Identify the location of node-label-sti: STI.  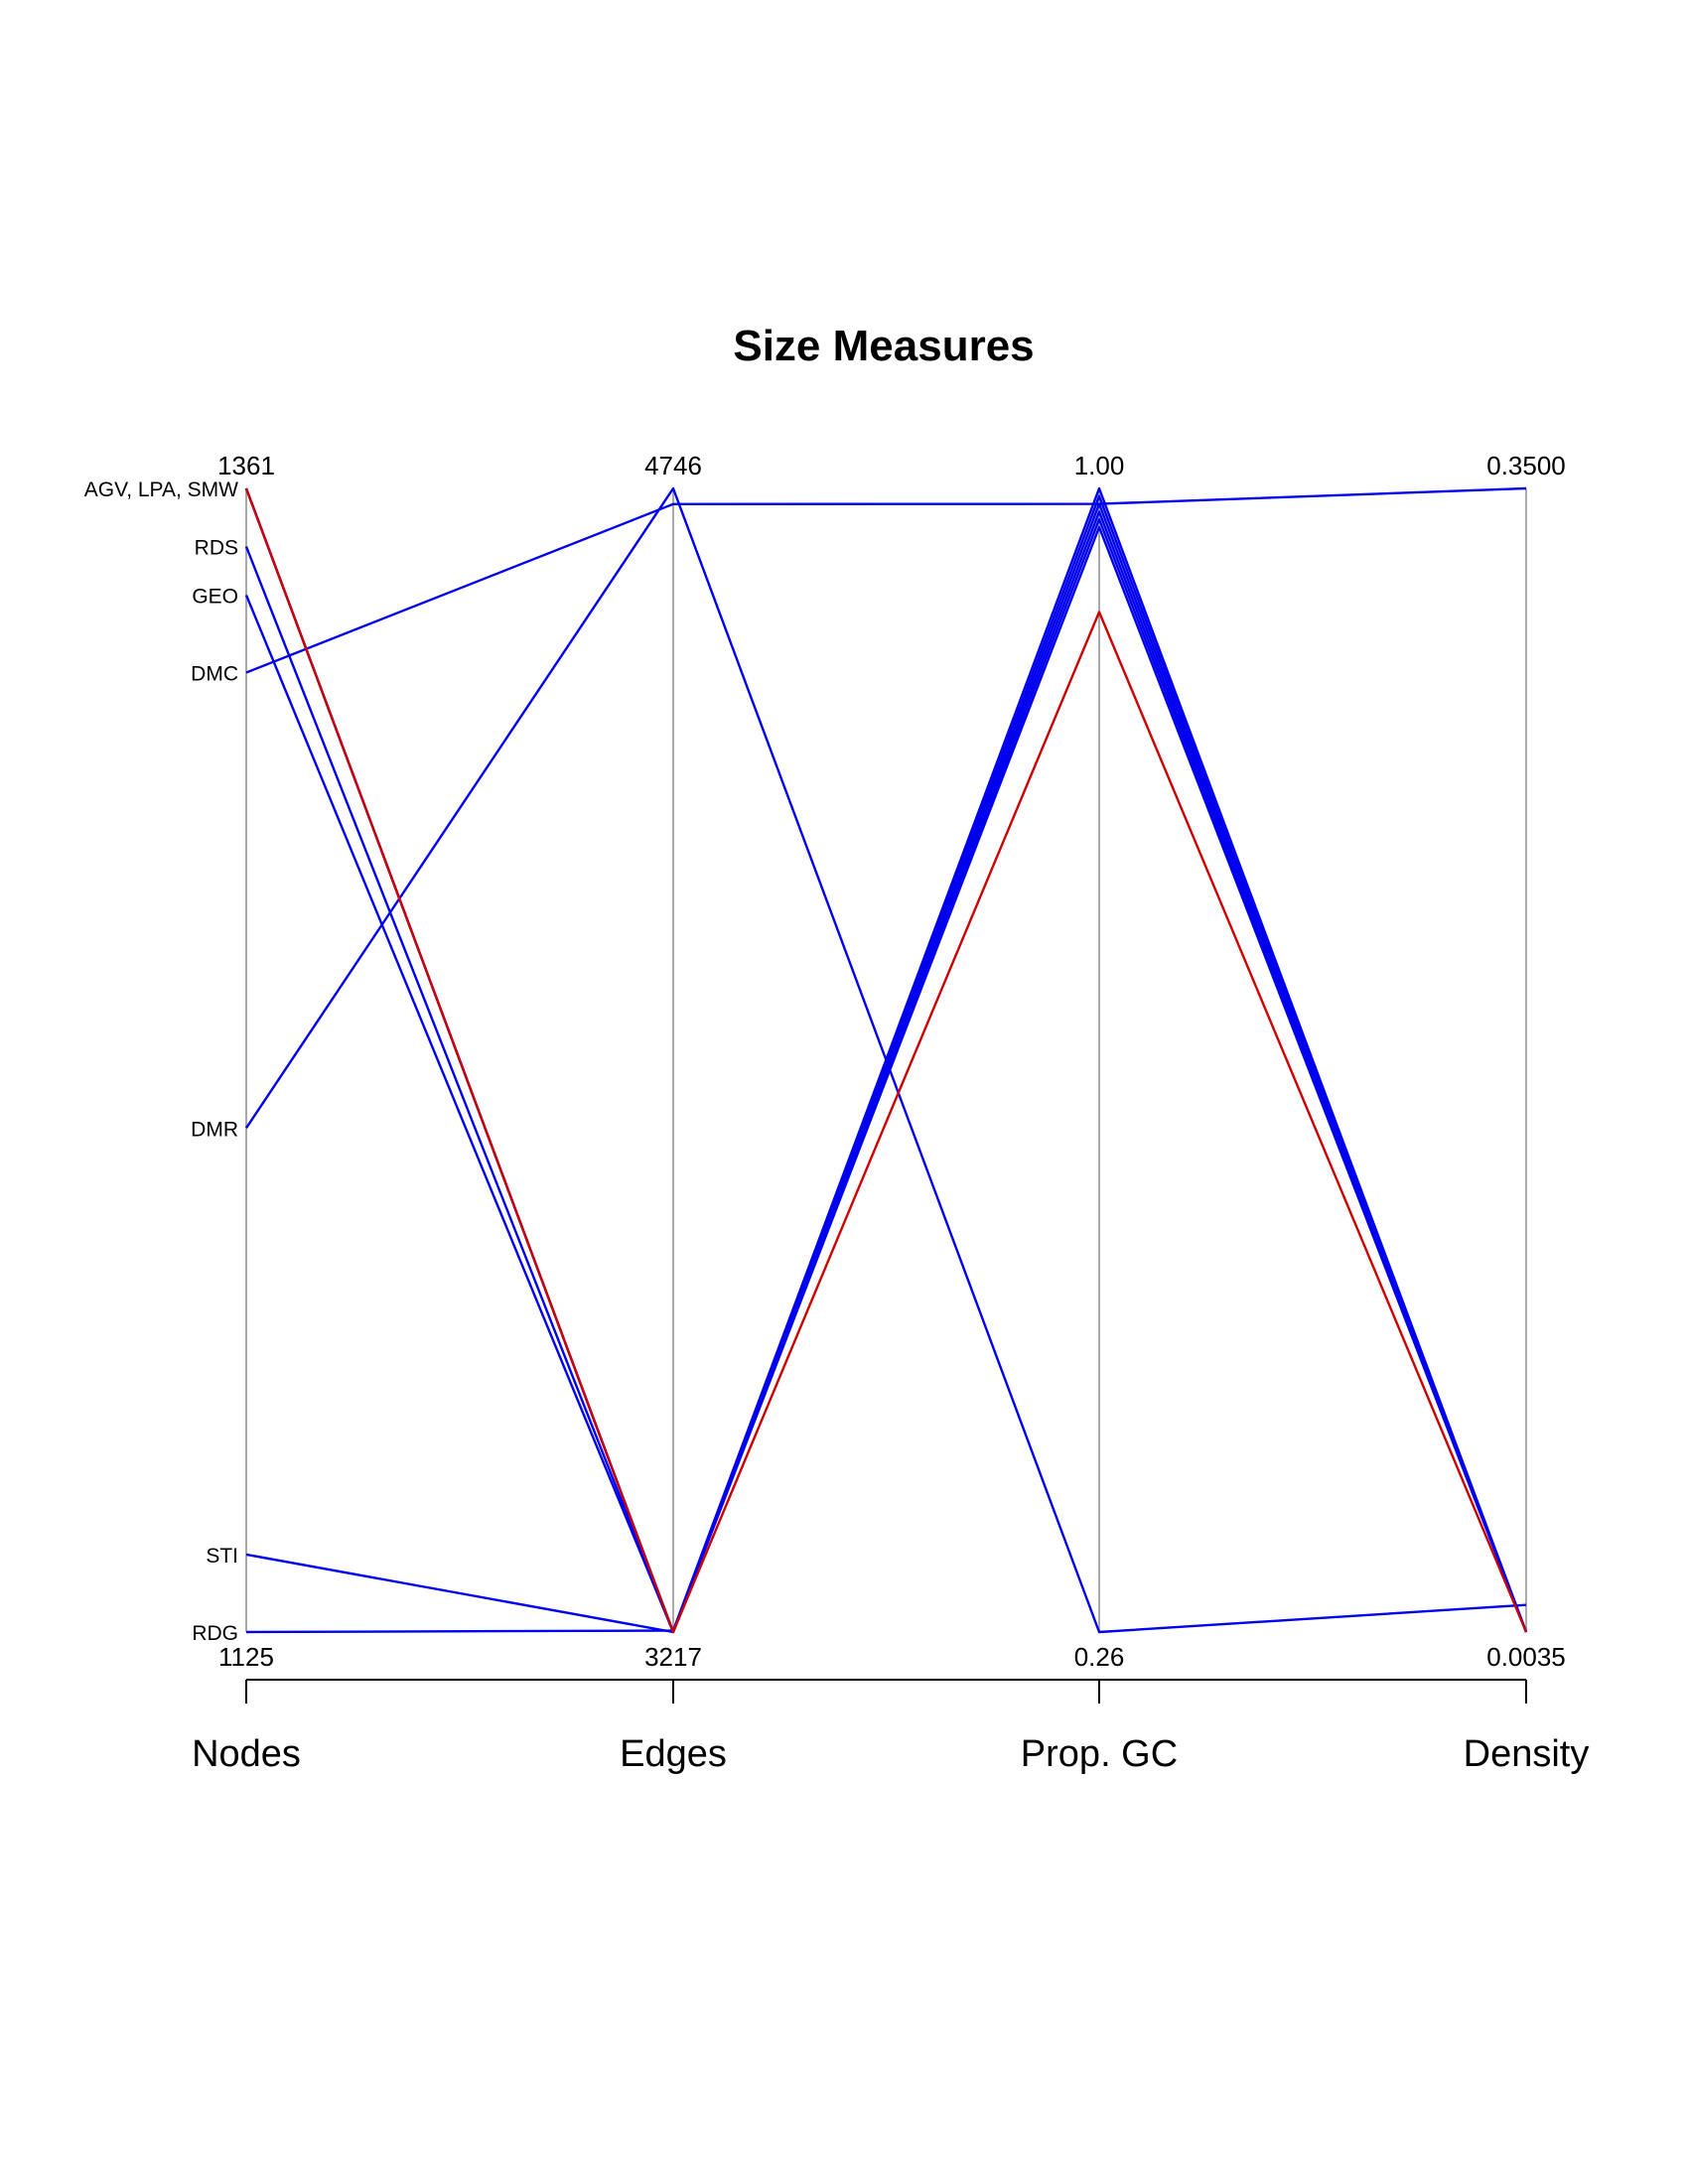
(222, 1556).